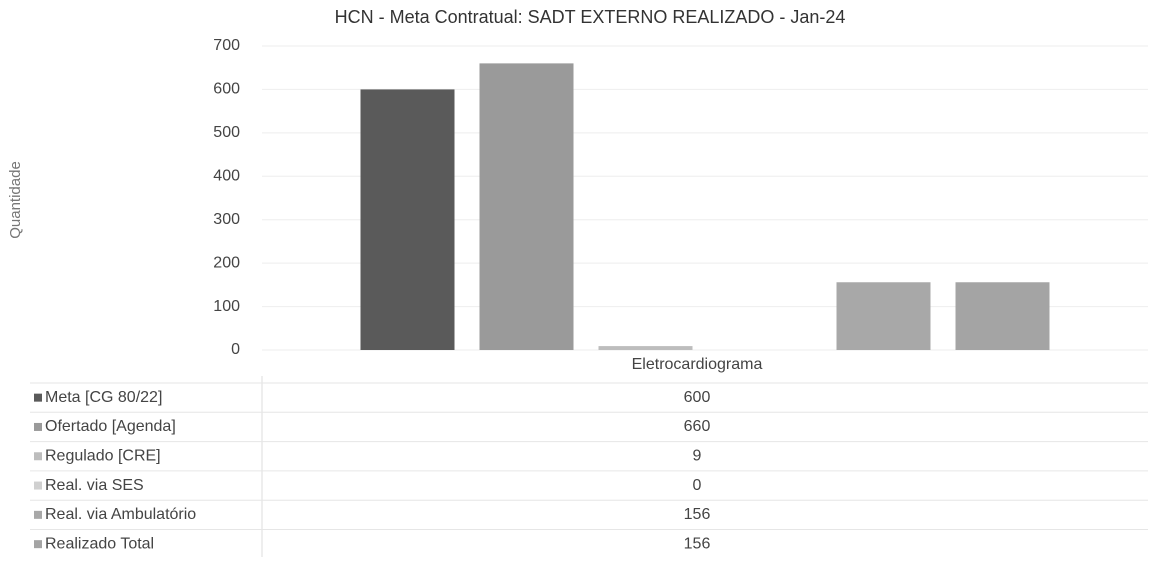 This screenshot has height=562, width=1150. What do you see at coordinates (235, 349) in the screenshot?
I see `y-tick-label: 0` at bounding box center [235, 349].